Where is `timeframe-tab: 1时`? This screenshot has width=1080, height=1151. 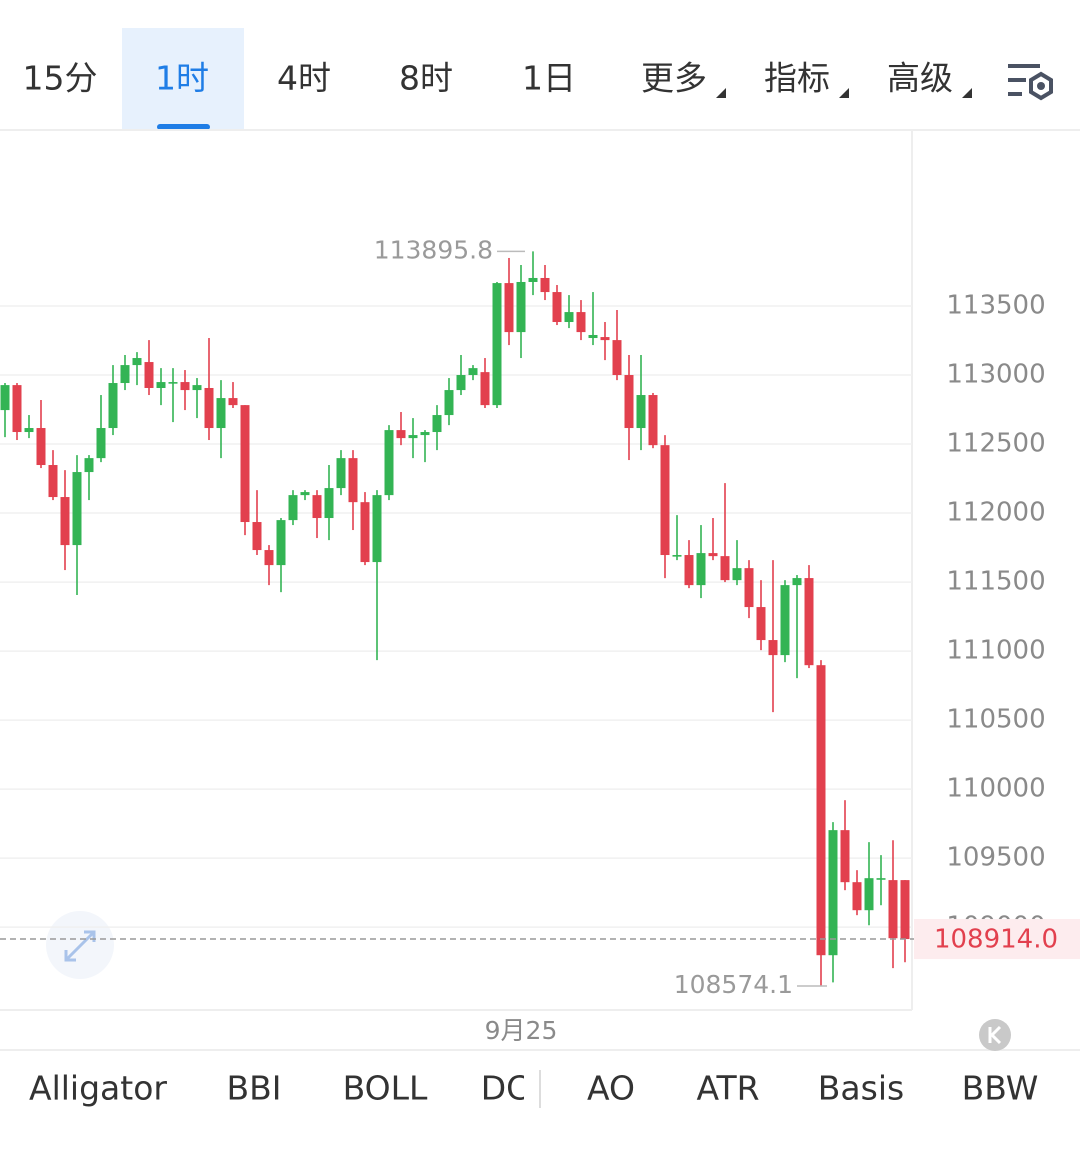
timeframe-tab: 1时 is located at coordinates (182, 78).